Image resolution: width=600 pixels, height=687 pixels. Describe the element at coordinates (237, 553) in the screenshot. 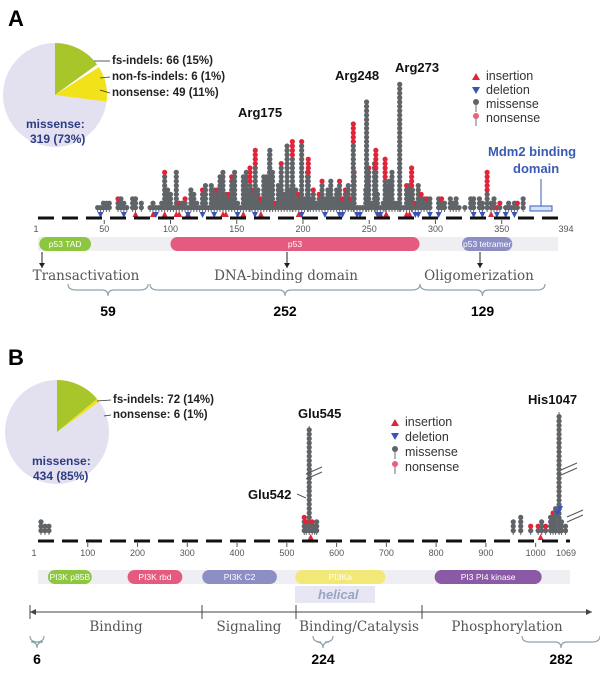

I see `axis-tick-label: 400` at that location.